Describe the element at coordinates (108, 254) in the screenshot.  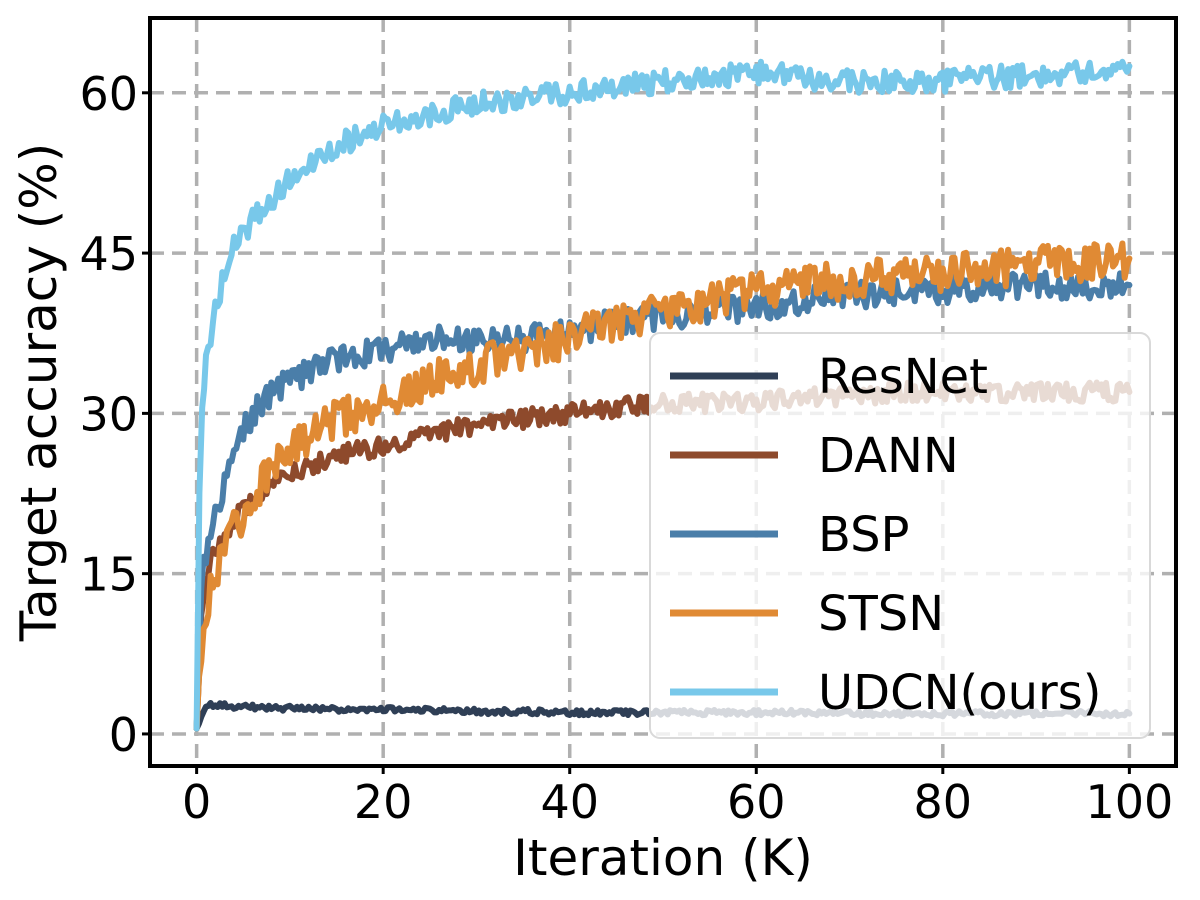
I see `y-tick-label: 45` at that location.